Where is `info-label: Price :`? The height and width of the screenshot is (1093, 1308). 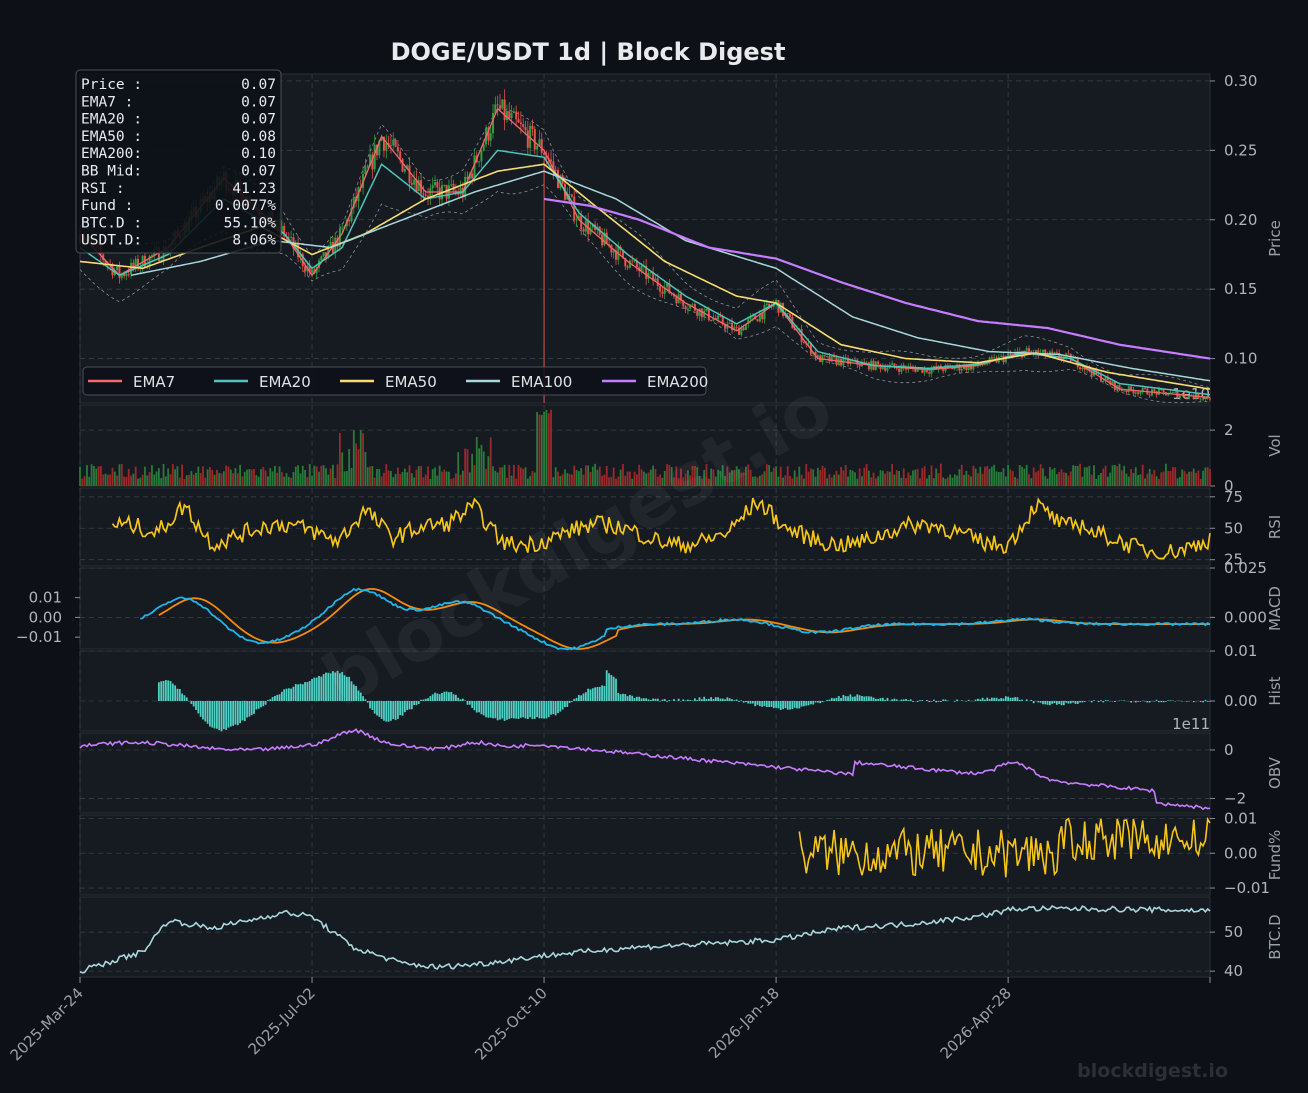 info-label: Price : is located at coordinates (111, 85).